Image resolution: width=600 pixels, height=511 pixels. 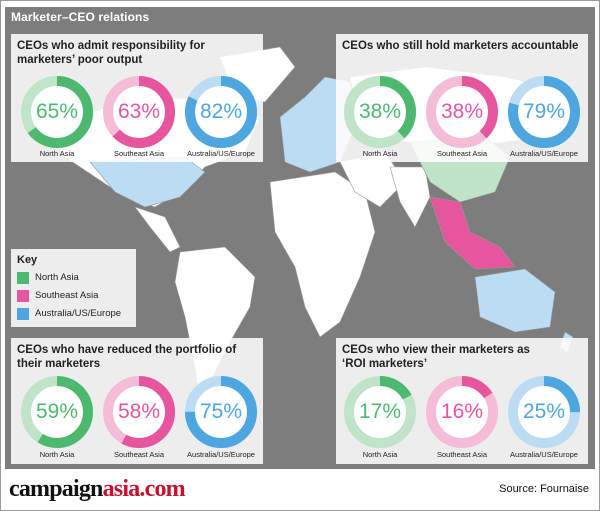 What do you see at coordinates (27, 260) in the screenshot?
I see `legend-title: Key` at bounding box center [27, 260].